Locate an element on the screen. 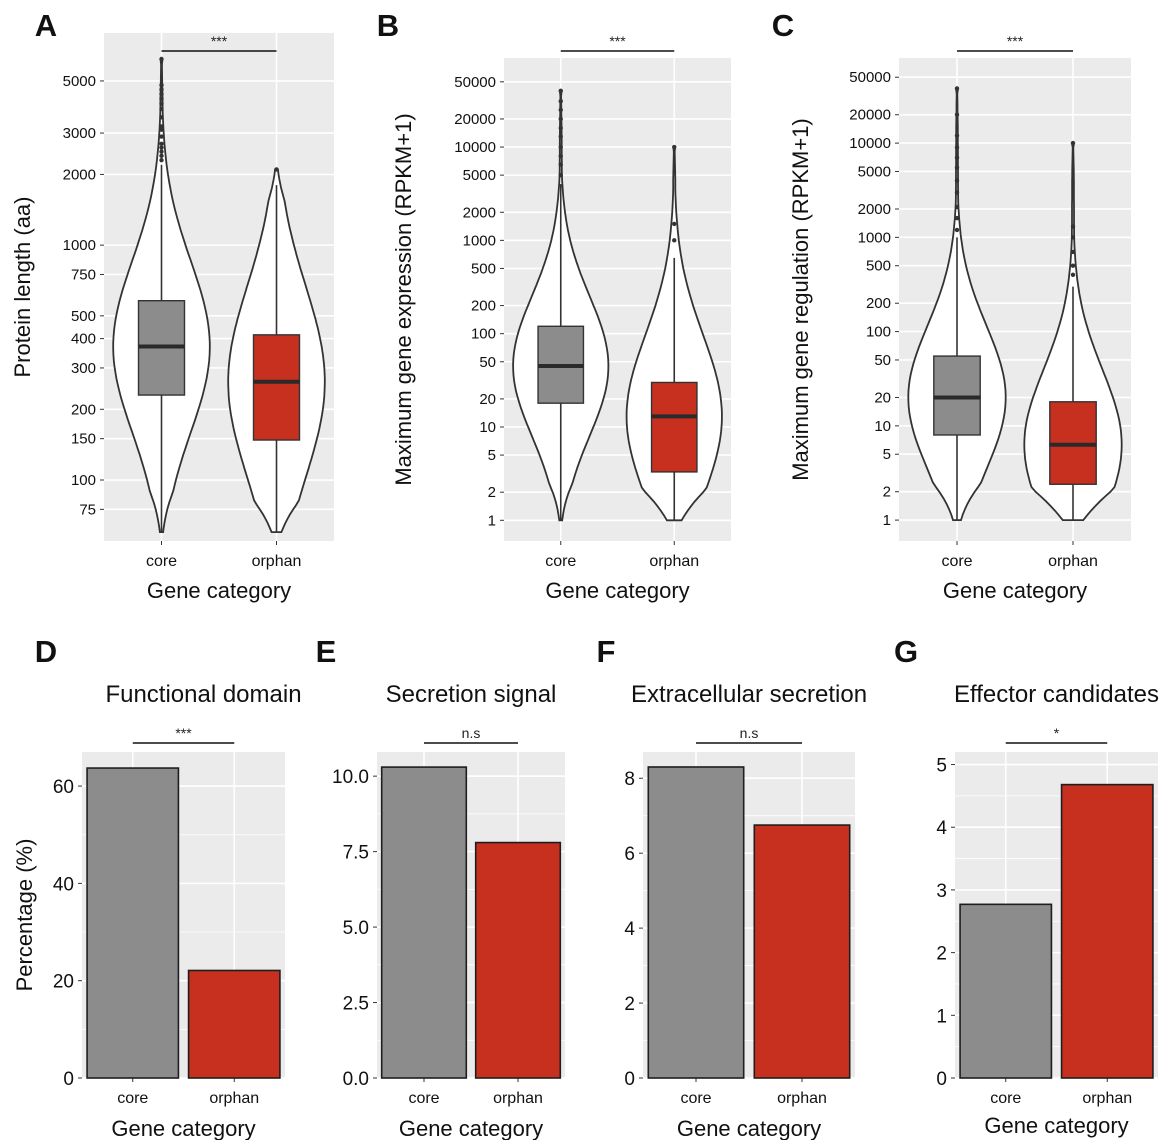  significance-label: * is located at coordinates (1057, 733).